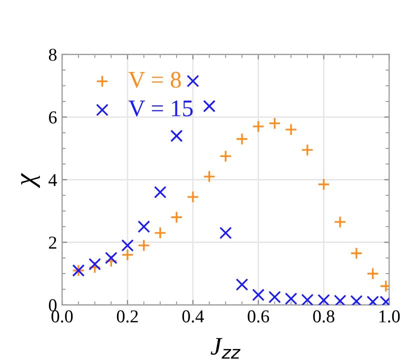 The image size is (414, 363). Describe the element at coordinates (52, 242) in the screenshot. I see `y-tick-label: 2` at that location.